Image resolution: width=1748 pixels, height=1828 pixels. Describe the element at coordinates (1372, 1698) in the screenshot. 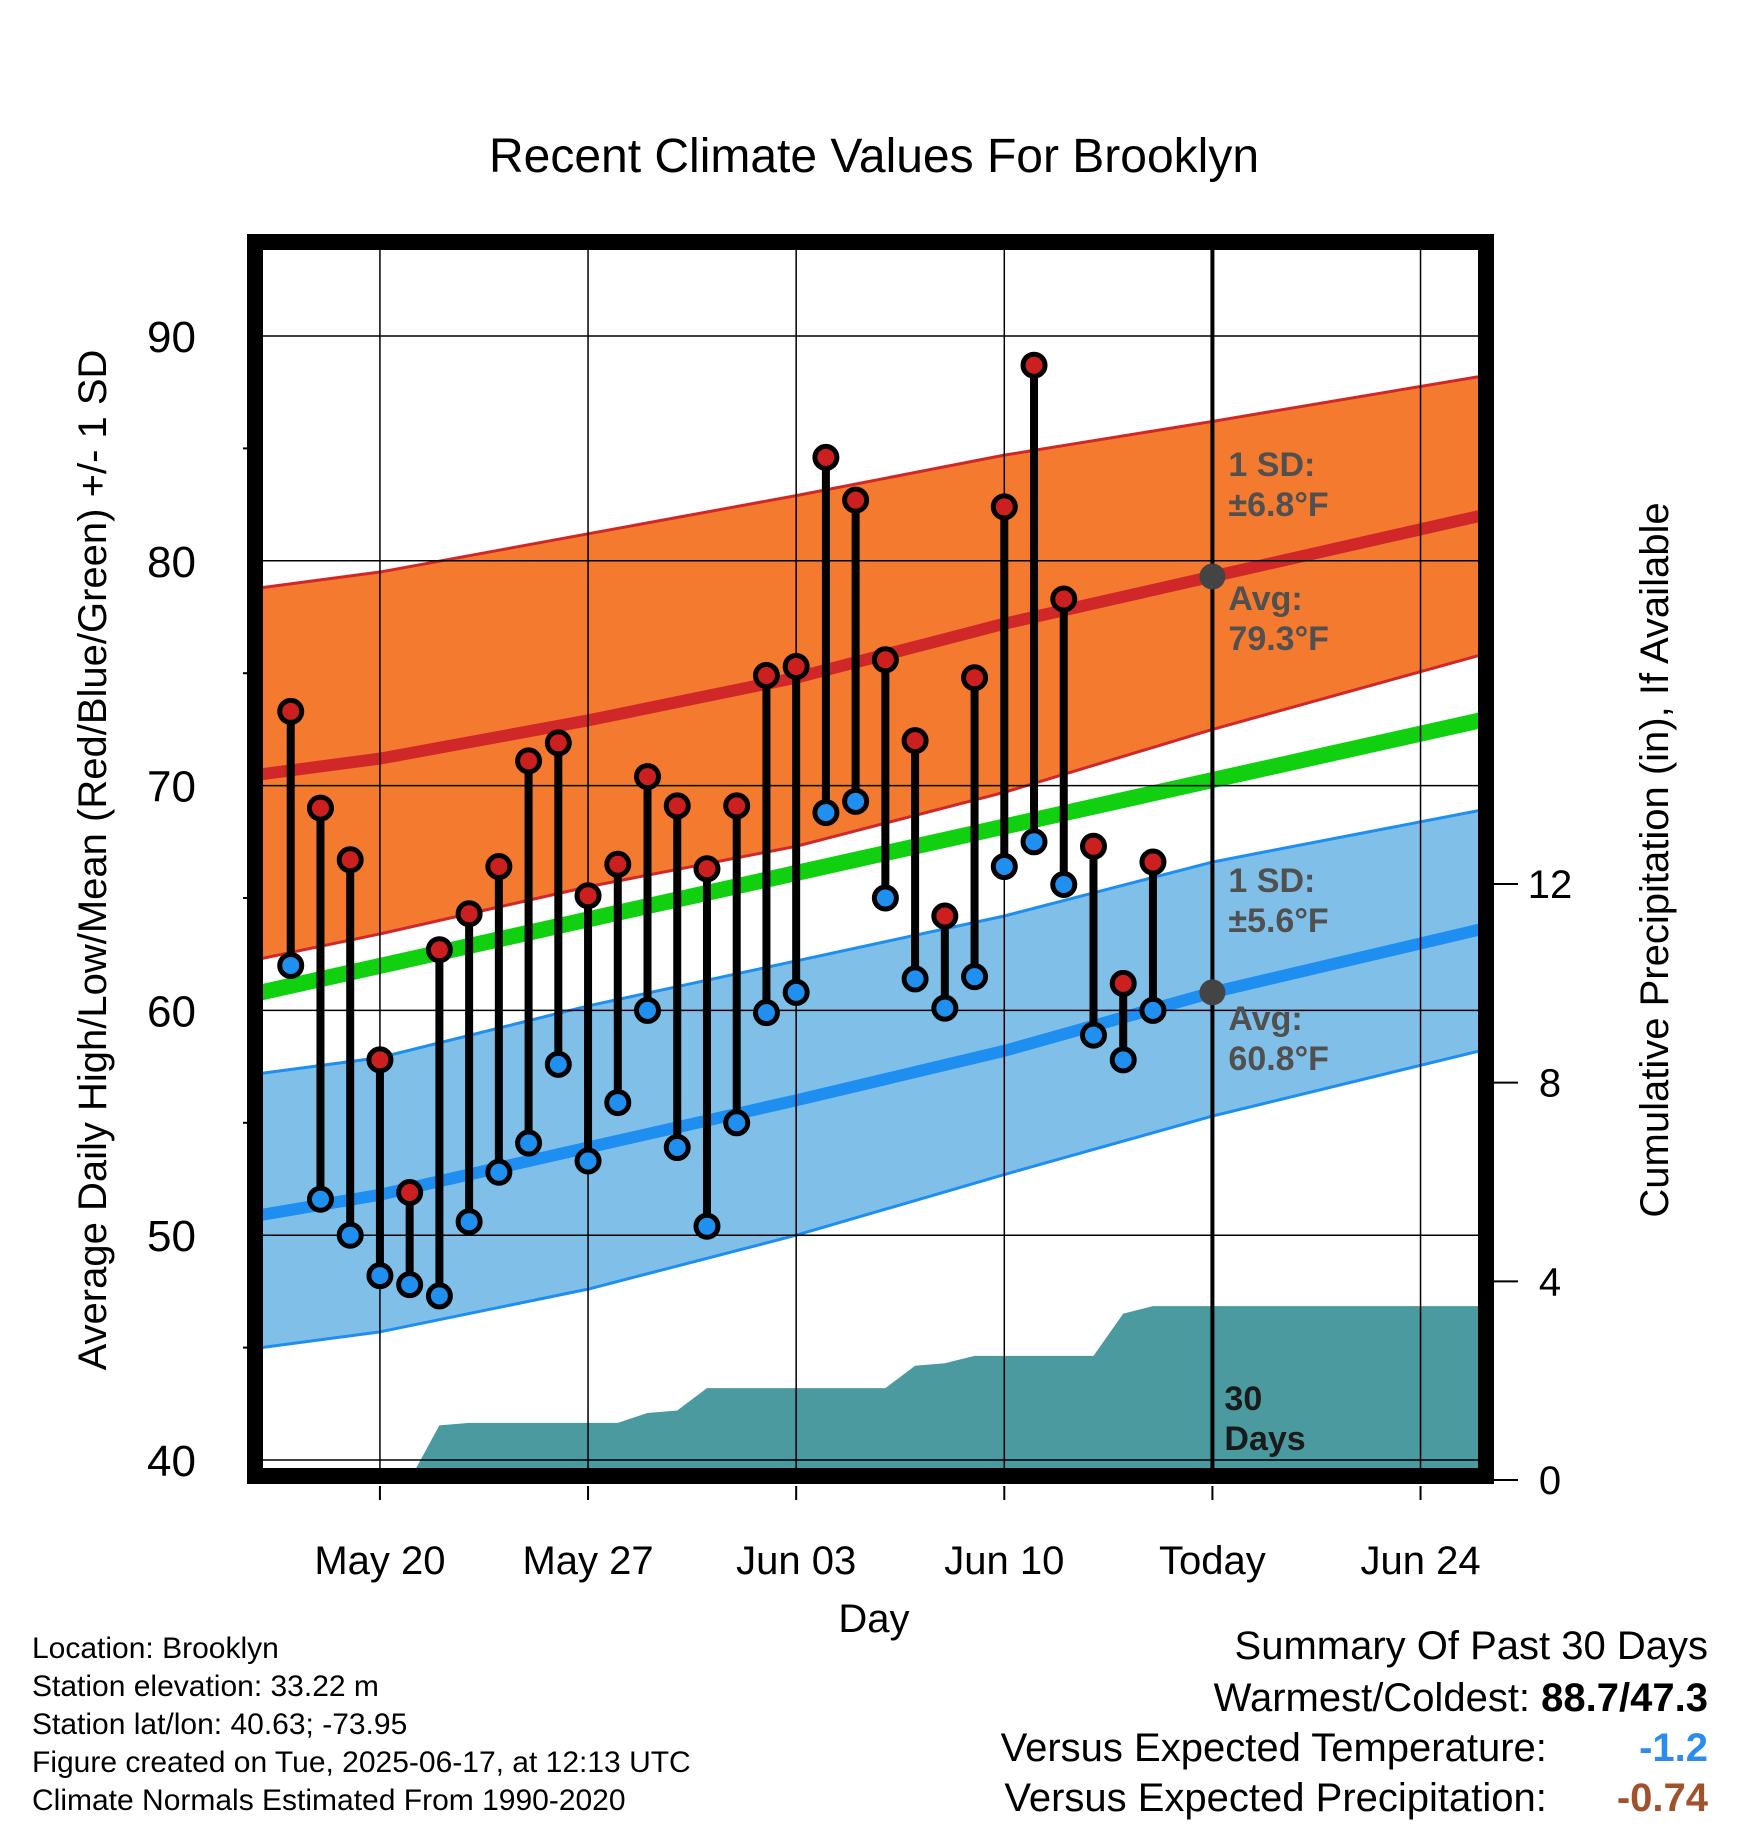

I see `warmest-coldest-label: Warmest/Coldest:` at that location.